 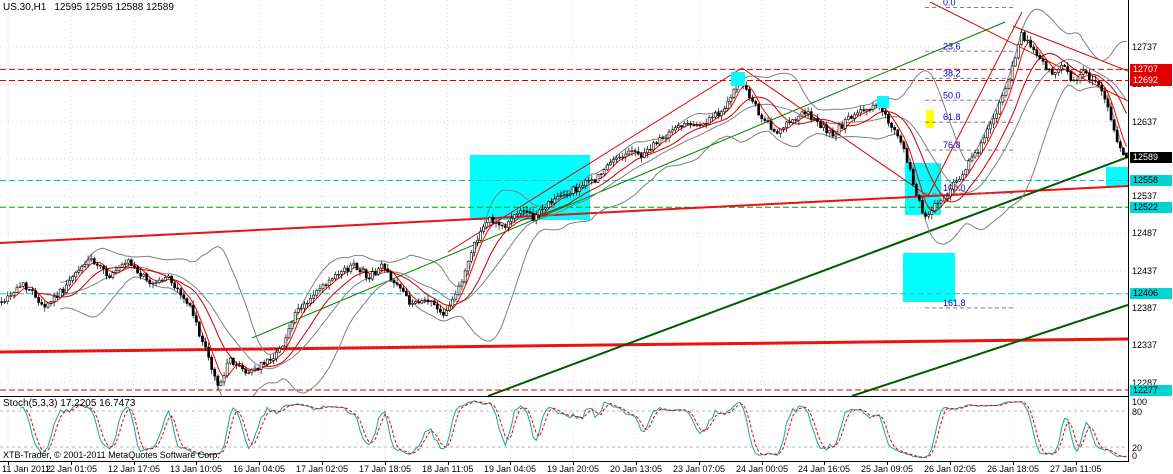 What do you see at coordinates (950, 469) in the screenshot?
I see `time-label: 26 Jan 02:05` at bounding box center [950, 469].